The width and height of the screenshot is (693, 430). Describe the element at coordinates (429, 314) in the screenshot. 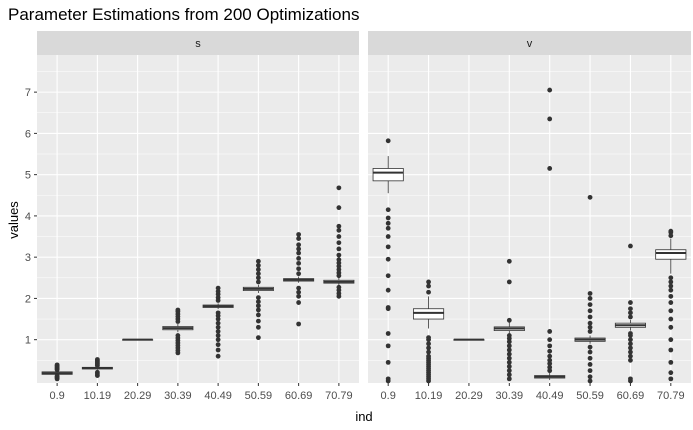

I see `box-body` at that location.